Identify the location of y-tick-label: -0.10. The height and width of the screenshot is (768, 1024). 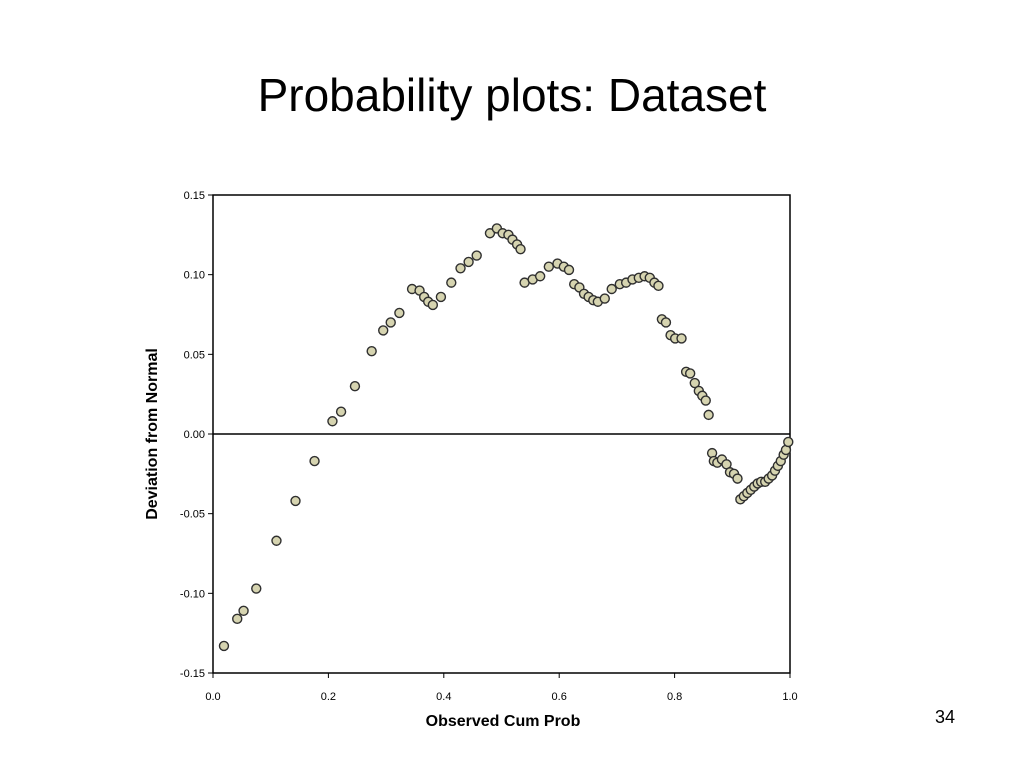
(192, 594).